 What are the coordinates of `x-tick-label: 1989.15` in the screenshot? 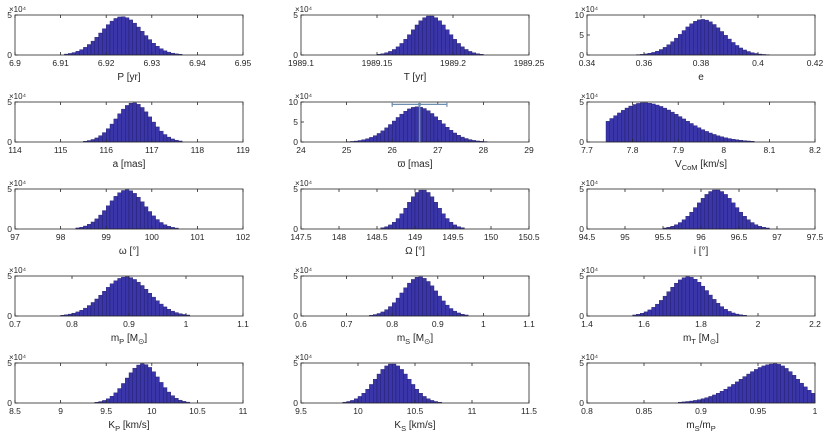 It's located at (377, 63).